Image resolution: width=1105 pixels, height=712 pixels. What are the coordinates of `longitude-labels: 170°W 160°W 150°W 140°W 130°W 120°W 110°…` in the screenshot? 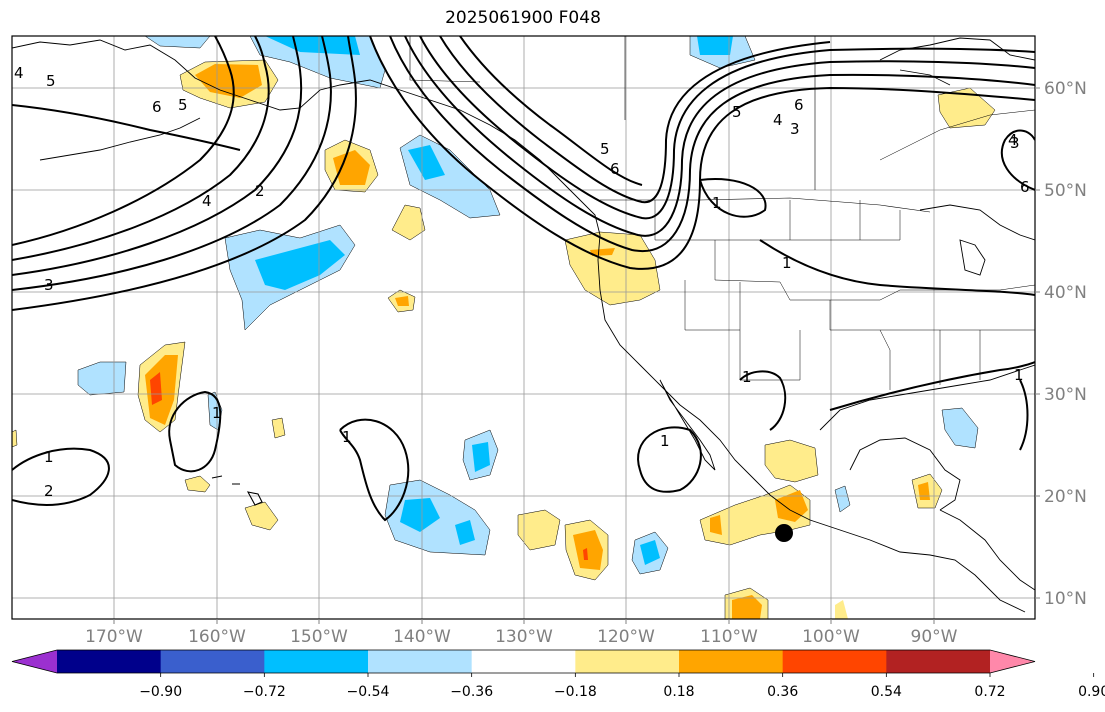 It's located at (521, 637).